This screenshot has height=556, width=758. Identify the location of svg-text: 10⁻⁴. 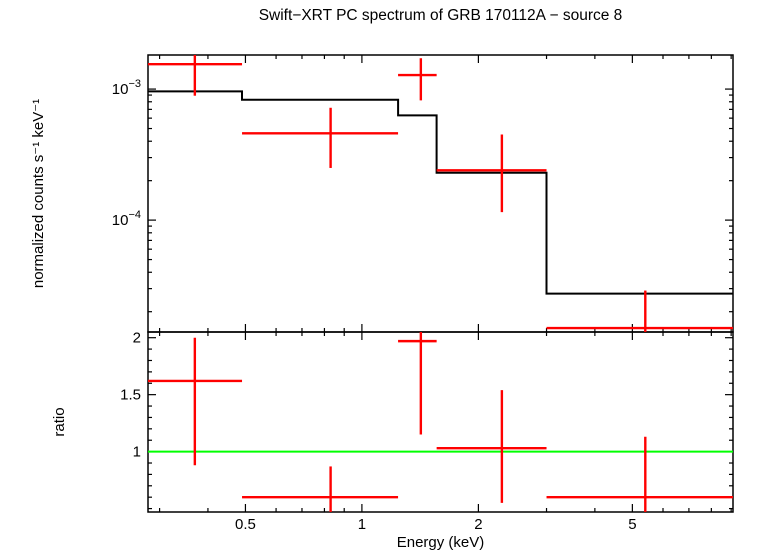
(126, 219).